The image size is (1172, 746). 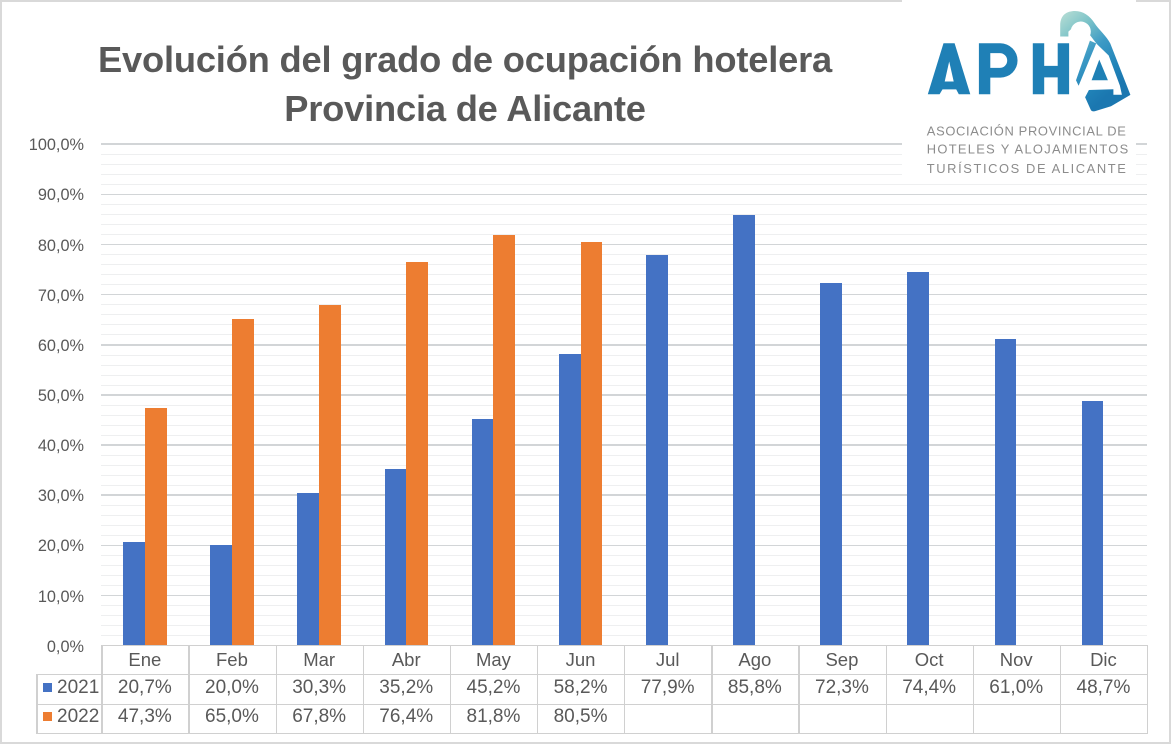 What do you see at coordinates (1028, 148) in the screenshot?
I see `svg-text: HOTELES Y ALOJAMIENTOS` at bounding box center [1028, 148].